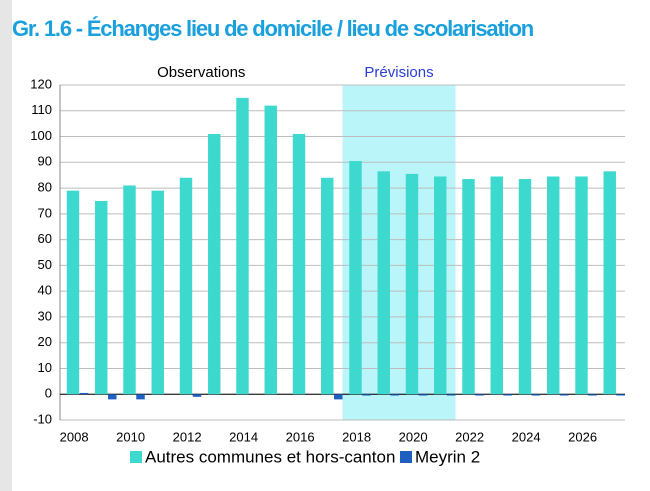 Image resolution: width=650 pixels, height=491 pixels. I want to click on y-tick-label: 70, so click(45, 212).